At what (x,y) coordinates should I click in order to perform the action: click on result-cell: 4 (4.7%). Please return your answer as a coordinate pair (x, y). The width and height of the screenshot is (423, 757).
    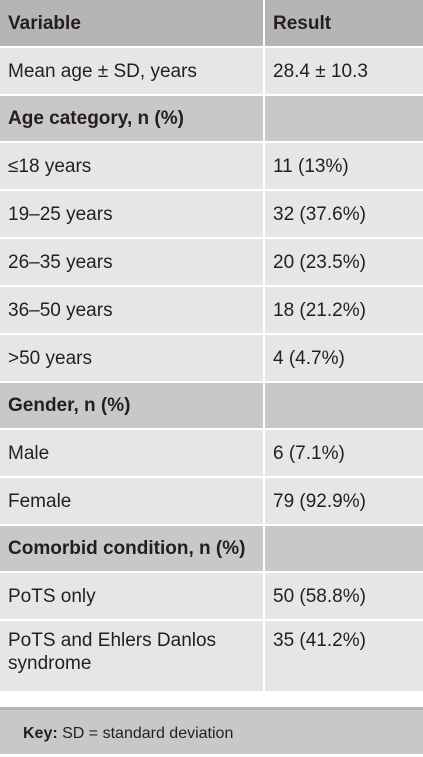
    Looking at the image, I should click on (343, 358).